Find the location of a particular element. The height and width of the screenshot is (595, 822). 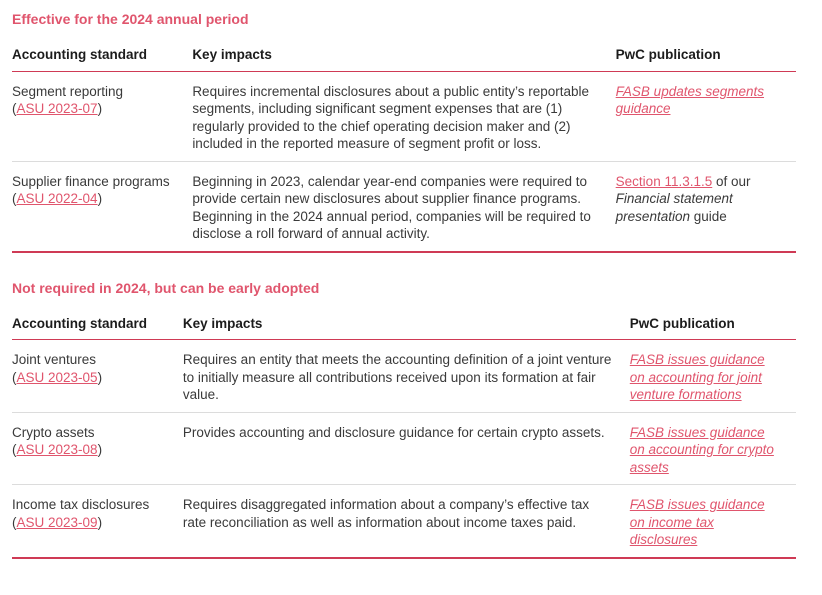

standard-cell: Crypto assets (ASU 2023-08) is located at coordinates (97, 448).